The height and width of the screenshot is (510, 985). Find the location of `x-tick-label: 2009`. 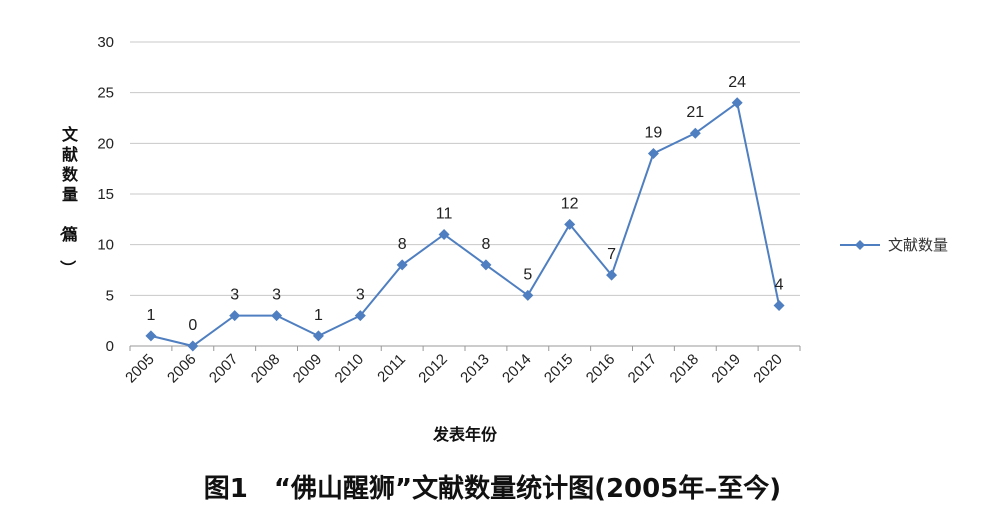

x-tick-label: 2009 is located at coordinates (308, 369).